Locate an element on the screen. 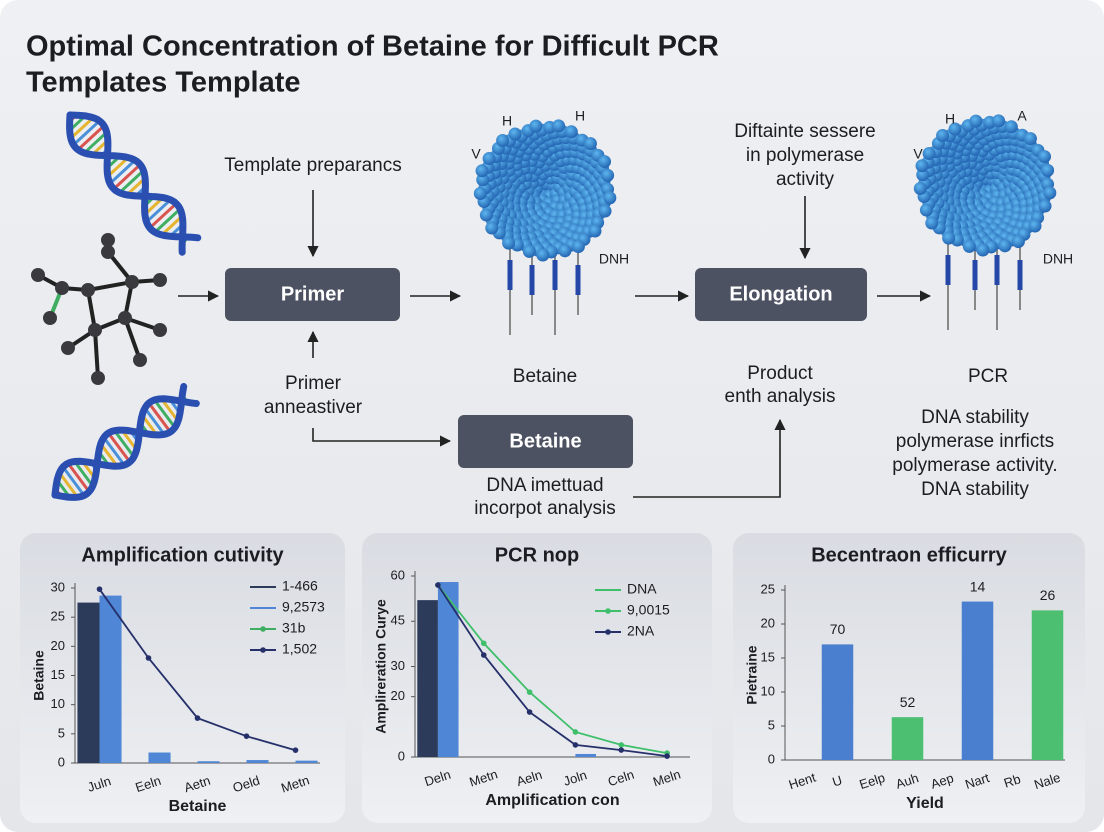  x-tick-label: U is located at coordinates (837, 780).